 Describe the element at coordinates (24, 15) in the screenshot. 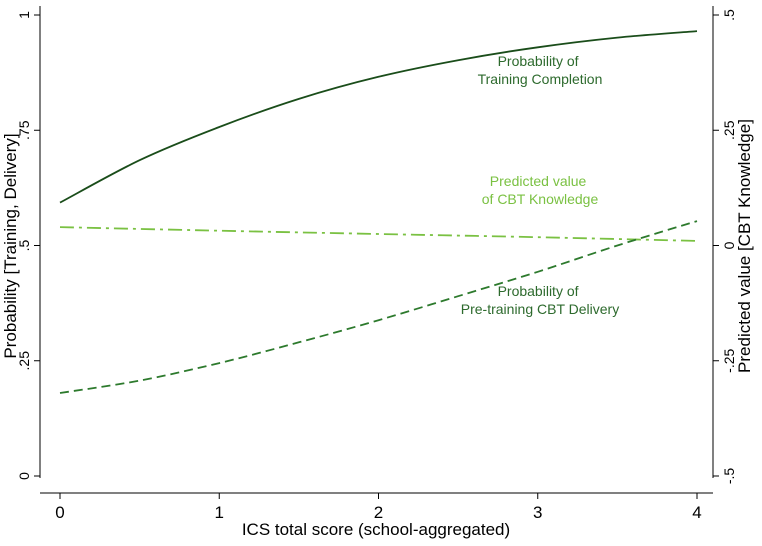

I see `left-y-tick-label: 1` at that location.